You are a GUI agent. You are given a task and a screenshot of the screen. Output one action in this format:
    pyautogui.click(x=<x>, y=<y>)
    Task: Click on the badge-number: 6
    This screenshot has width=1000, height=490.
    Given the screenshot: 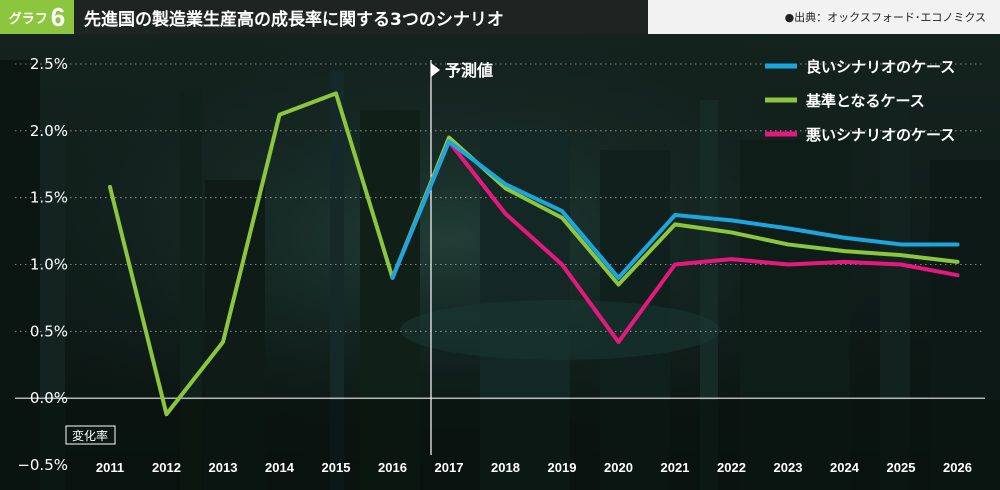 What is the action you would take?
    pyautogui.click(x=58, y=16)
    